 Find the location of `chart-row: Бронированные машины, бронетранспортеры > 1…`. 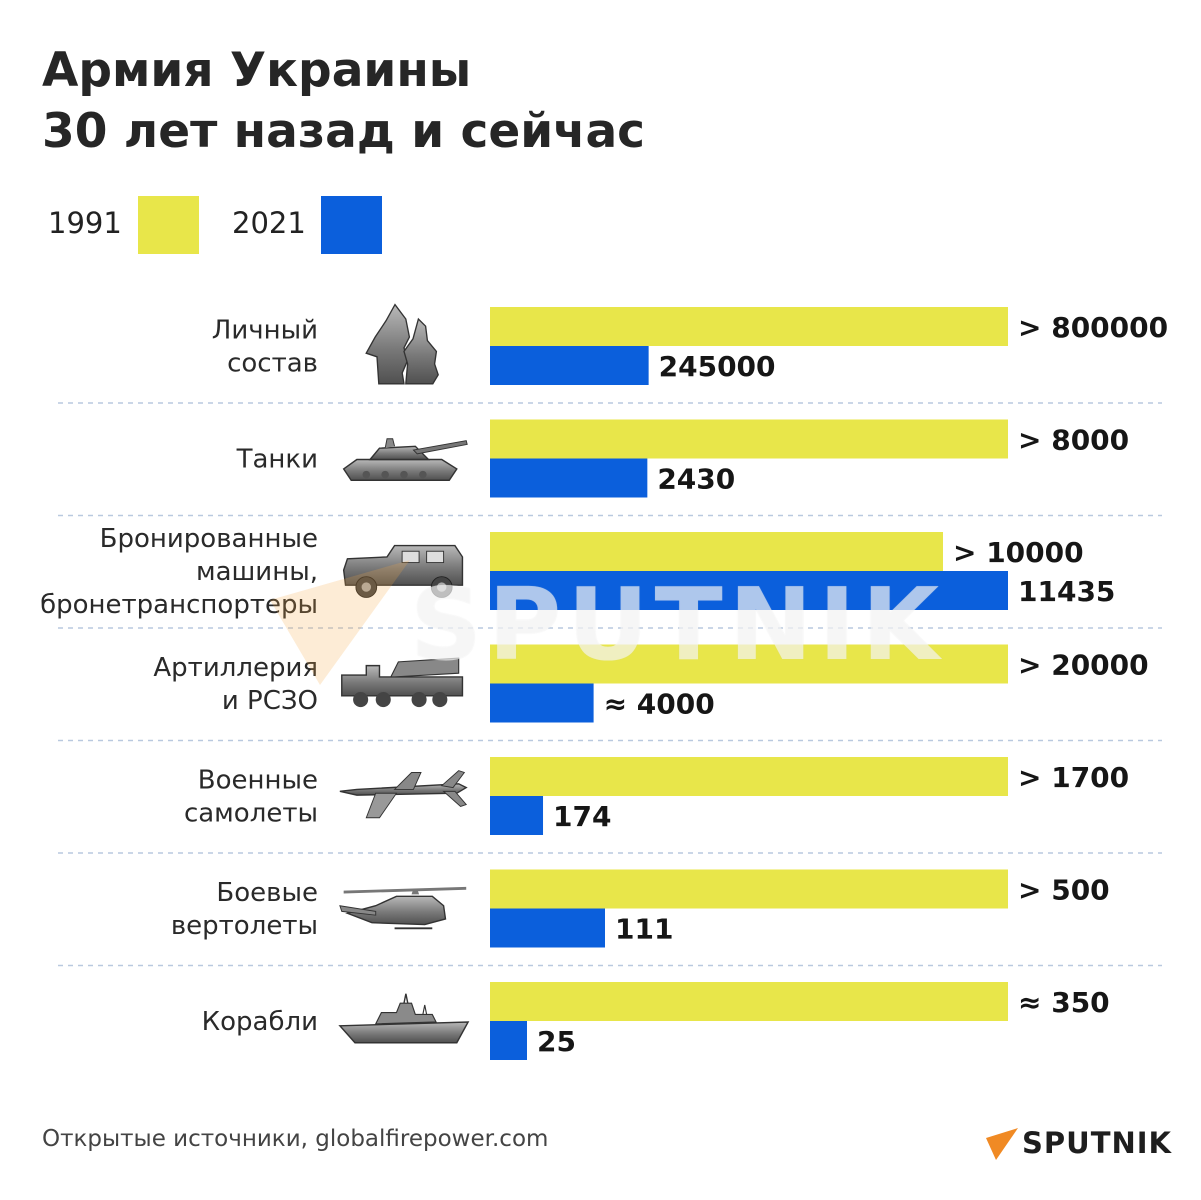

chart-row: Бронированные машины, бронетранспортеры > 1… is located at coordinates (601, 576).